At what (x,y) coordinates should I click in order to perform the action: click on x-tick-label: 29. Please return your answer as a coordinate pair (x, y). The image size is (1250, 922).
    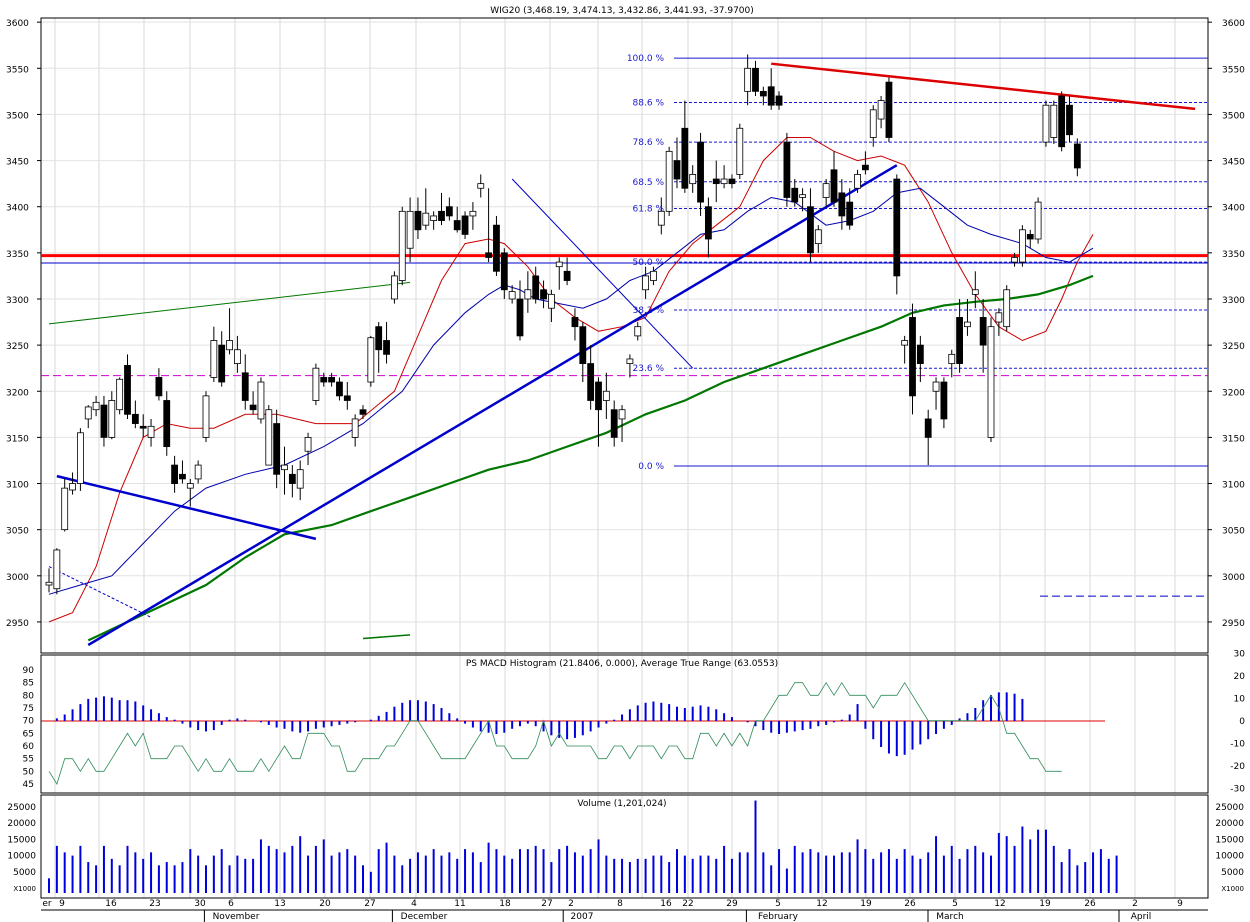
    Looking at the image, I should click on (732, 904).